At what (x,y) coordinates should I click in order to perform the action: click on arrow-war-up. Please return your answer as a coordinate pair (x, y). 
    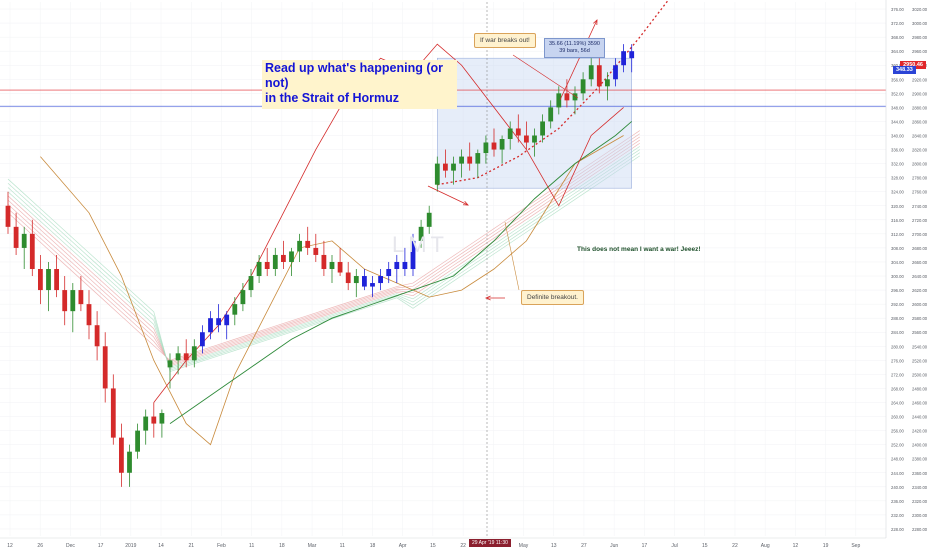
    Looking at the image, I should click on (578, 60).